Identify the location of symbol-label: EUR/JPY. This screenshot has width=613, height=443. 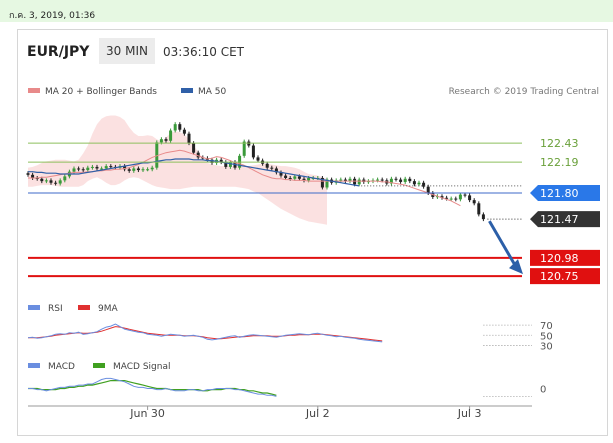
(58, 52).